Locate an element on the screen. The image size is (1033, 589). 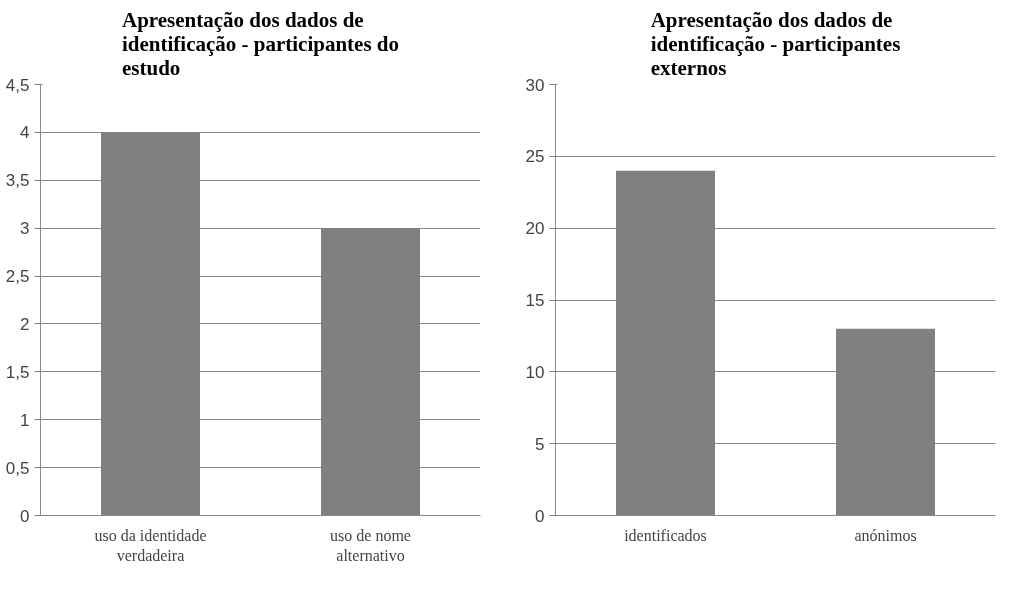
y-tick-label: 20 is located at coordinates (535, 229).